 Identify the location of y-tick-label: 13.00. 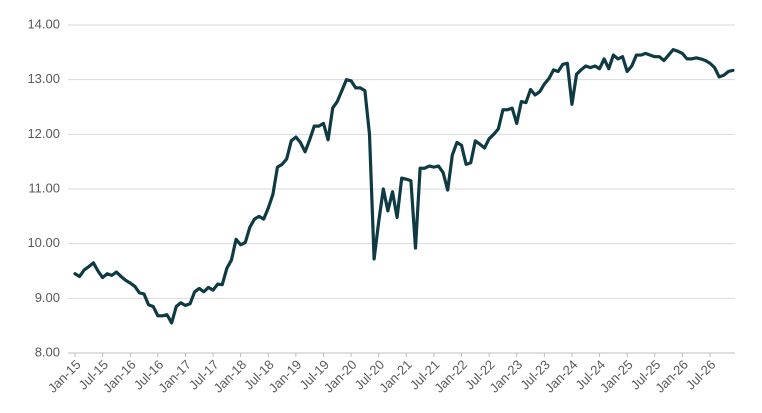
(43, 78).